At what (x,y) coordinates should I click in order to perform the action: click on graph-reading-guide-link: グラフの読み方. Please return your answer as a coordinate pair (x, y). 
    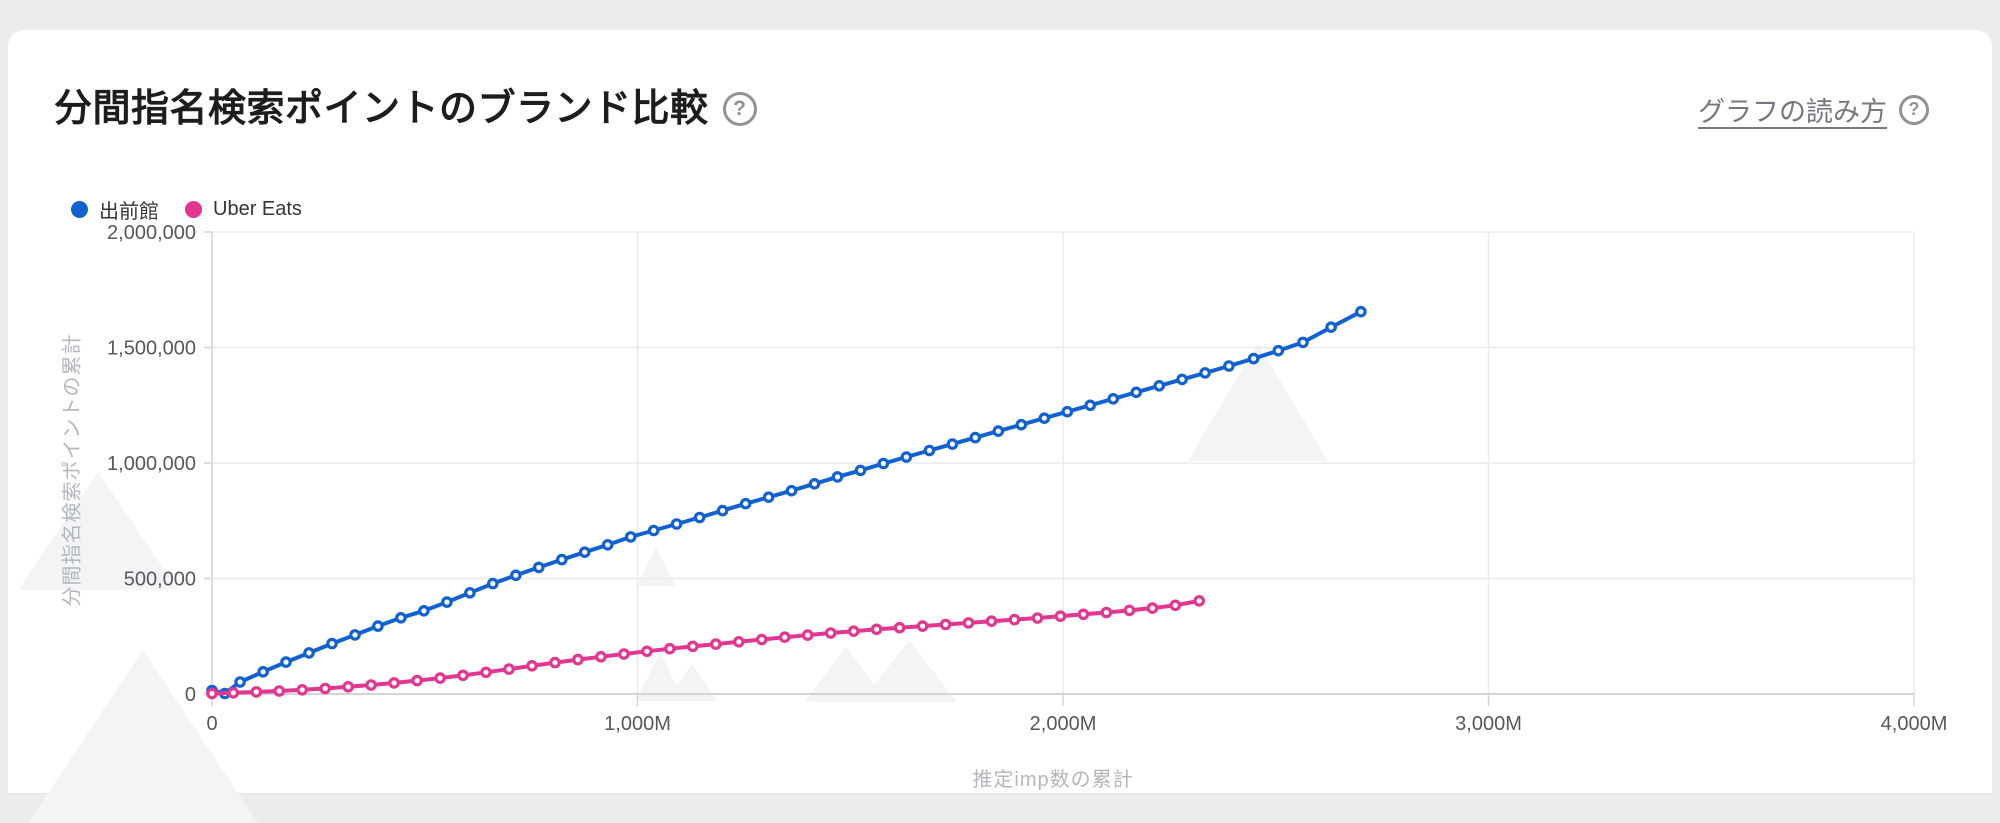
    Looking at the image, I should click on (1792, 112).